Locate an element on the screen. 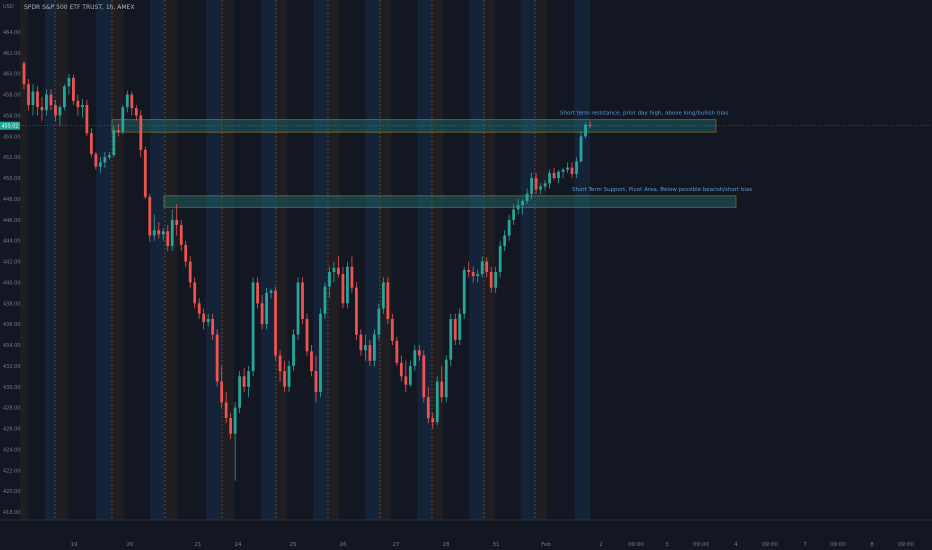  last-price-marker: 455.02 is located at coordinates (466, 125).